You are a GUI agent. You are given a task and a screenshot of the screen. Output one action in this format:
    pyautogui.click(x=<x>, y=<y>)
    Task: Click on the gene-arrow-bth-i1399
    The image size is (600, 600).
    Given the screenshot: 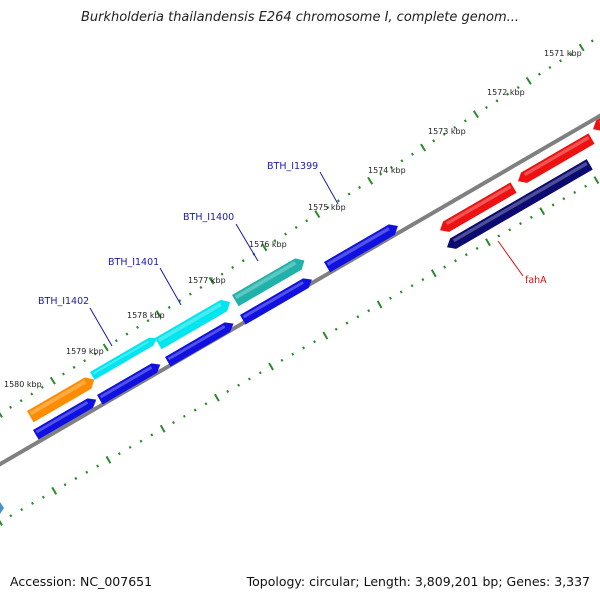 What is the action you would take?
    pyautogui.click(x=361, y=248)
    